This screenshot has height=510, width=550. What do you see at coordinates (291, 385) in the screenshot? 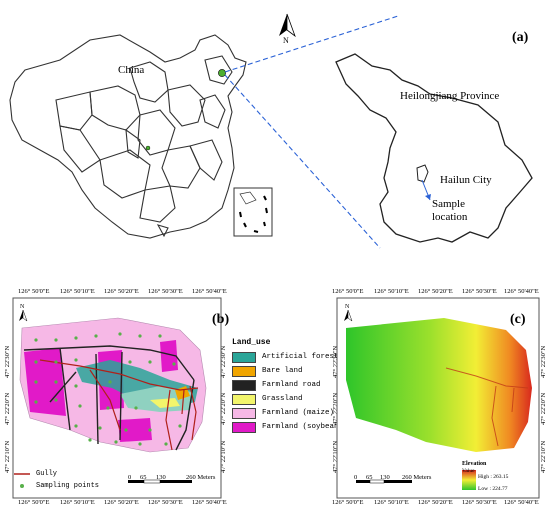
I see `legend-label: Farmland road` at bounding box center [291, 385].